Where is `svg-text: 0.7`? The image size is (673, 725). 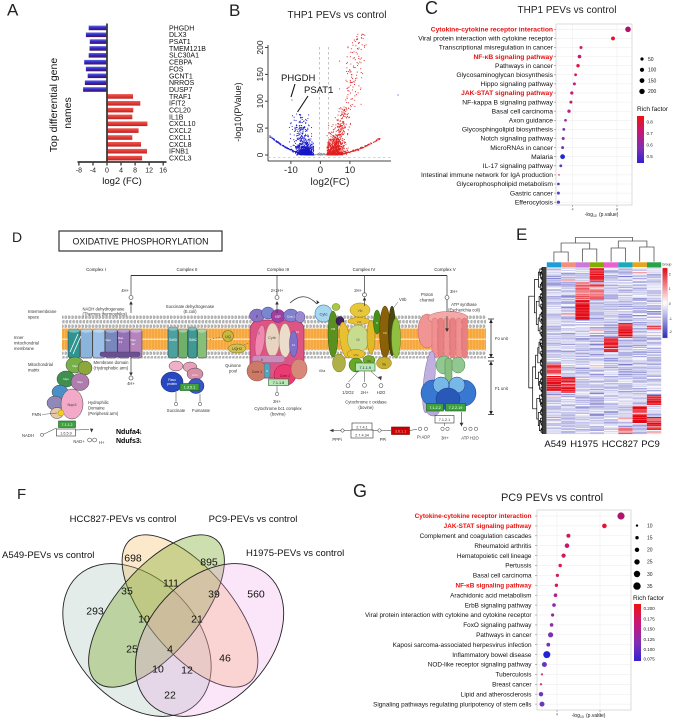
svg-text: 0.7 is located at coordinates (650, 133).